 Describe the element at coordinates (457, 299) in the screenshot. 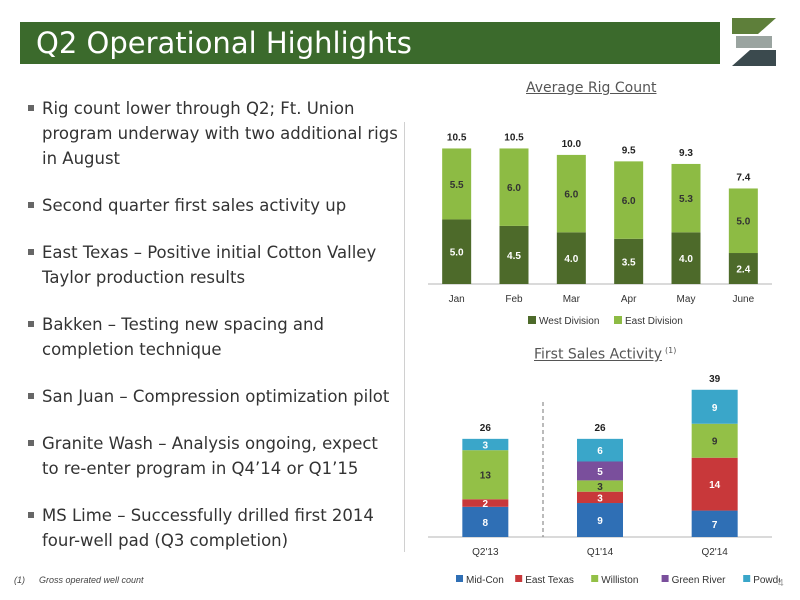

I see `x-tick-label: Jan` at that location.